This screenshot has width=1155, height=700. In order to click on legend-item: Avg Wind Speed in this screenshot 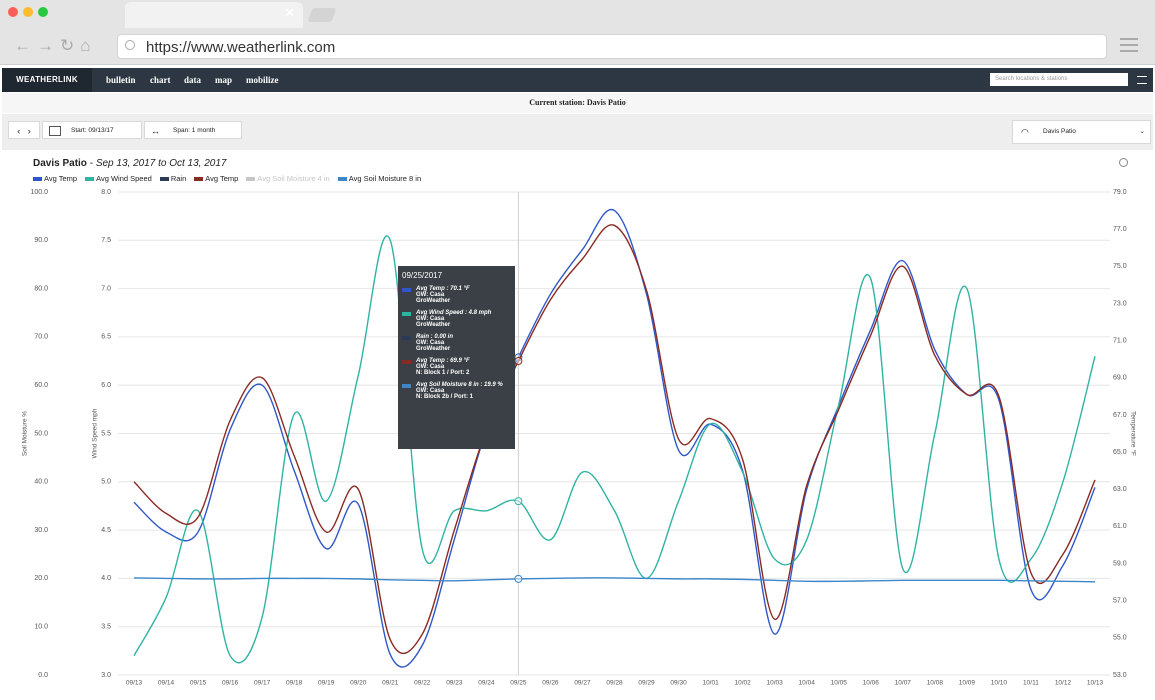, I will do `click(118, 178)`.